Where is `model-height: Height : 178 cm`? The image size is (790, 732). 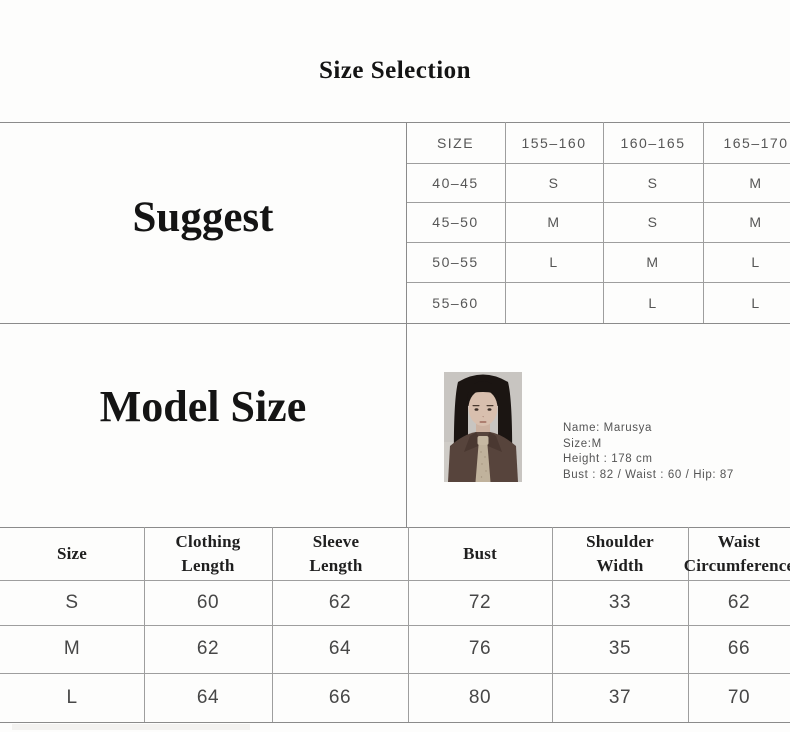 model-height: Height : 178 cm is located at coordinates (608, 459).